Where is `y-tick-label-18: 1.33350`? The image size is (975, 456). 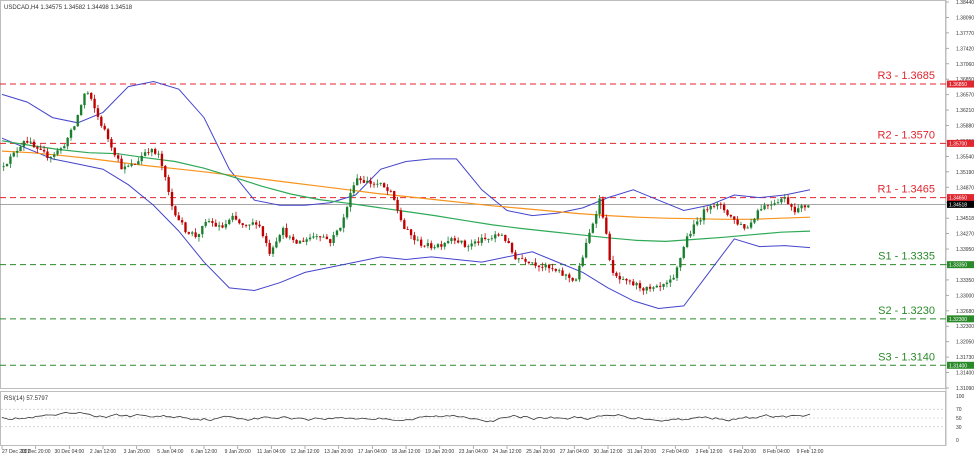
y-tick-label-18: 1.33350 is located at coordinates (965, 281).